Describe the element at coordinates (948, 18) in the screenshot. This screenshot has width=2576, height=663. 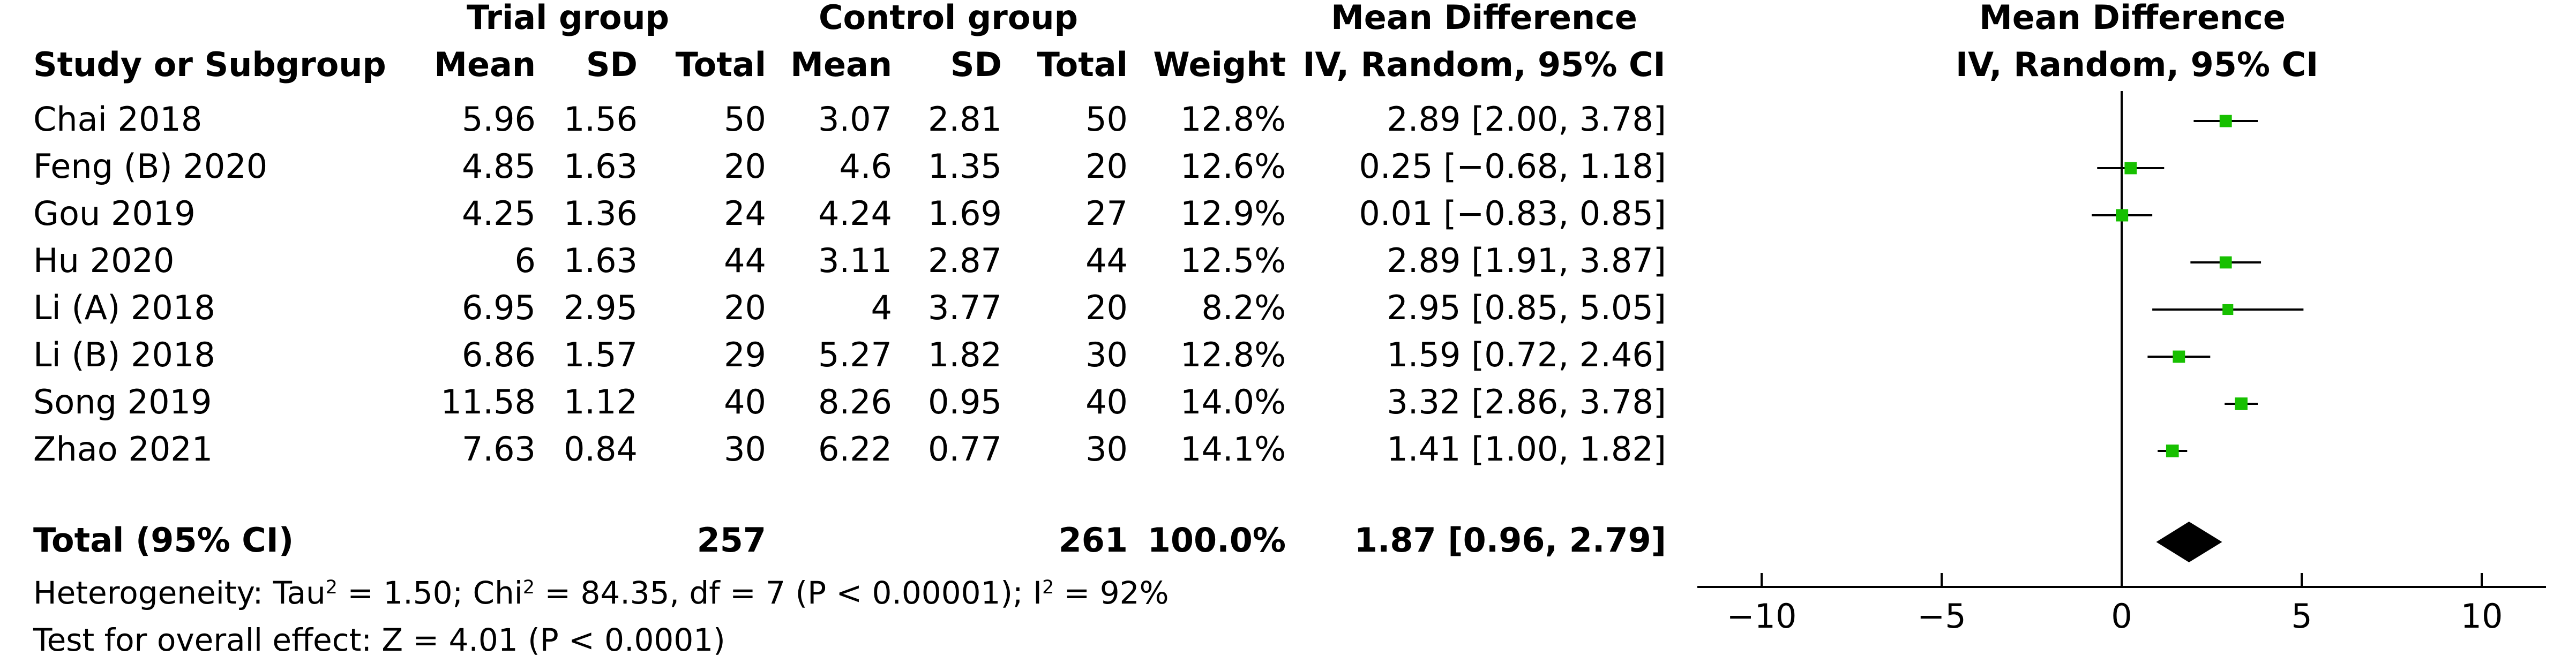
I see `control-group-header: Control group` at that location.